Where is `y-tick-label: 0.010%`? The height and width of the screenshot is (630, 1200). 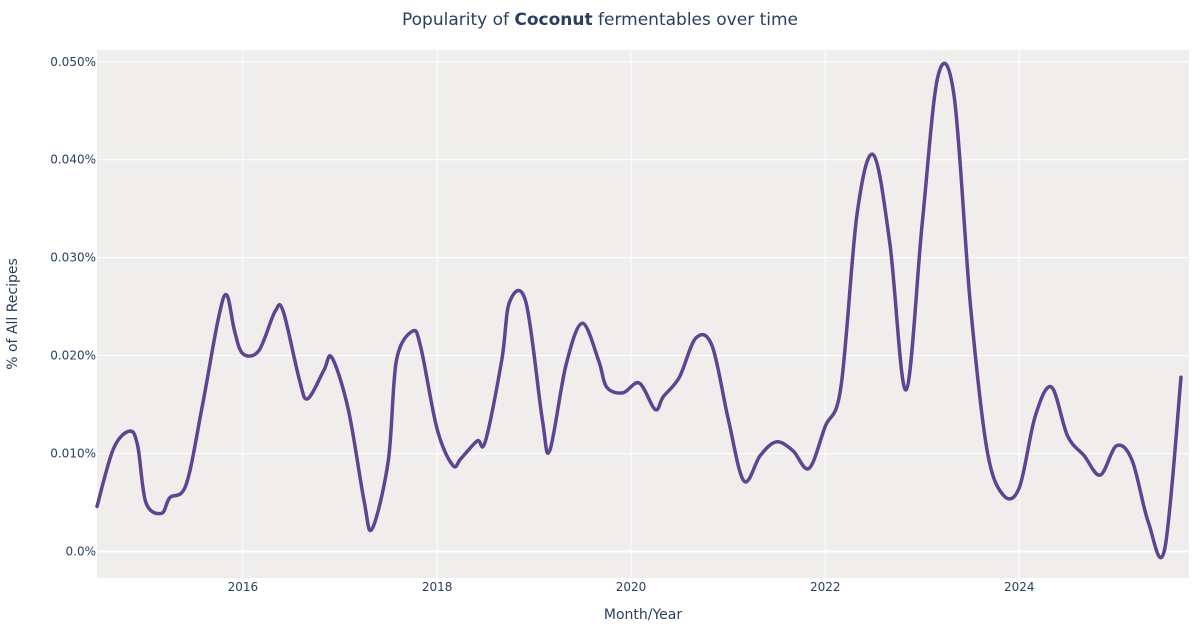 y-tick-label: 0.010% is located at coordinates (73, 454).